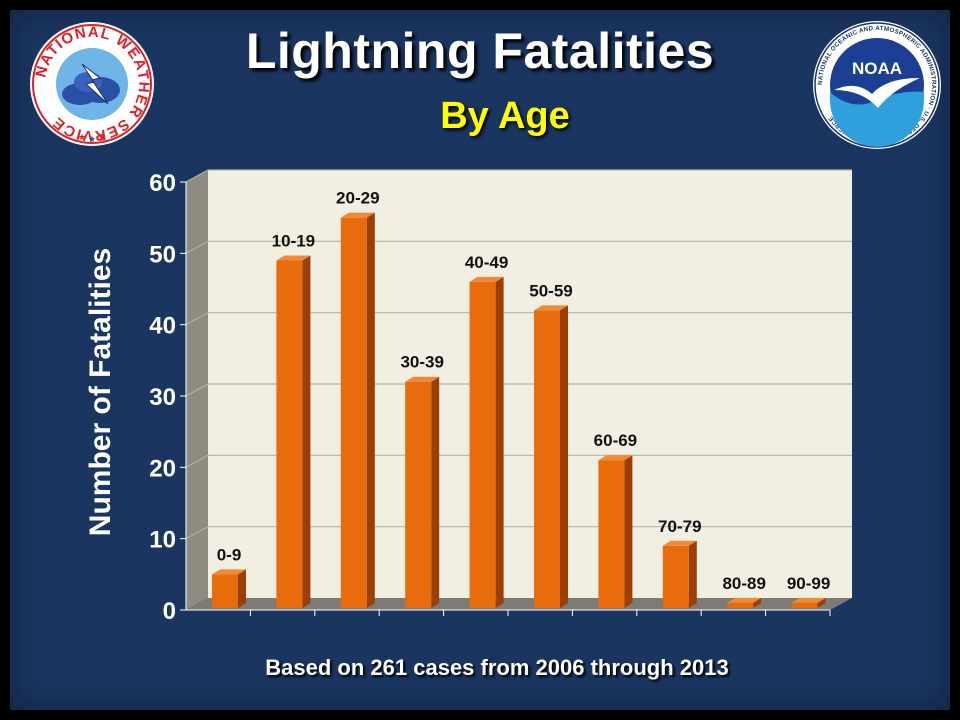 The image size is (960, 720). Describe the element at coordinates (877, 68) in the screenshot. I see `noaa-center-text: NOAA` at that location.